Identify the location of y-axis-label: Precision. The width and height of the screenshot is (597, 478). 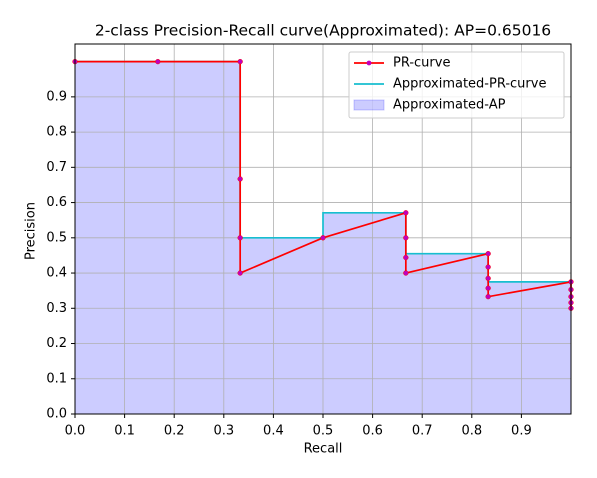
(31, 231).